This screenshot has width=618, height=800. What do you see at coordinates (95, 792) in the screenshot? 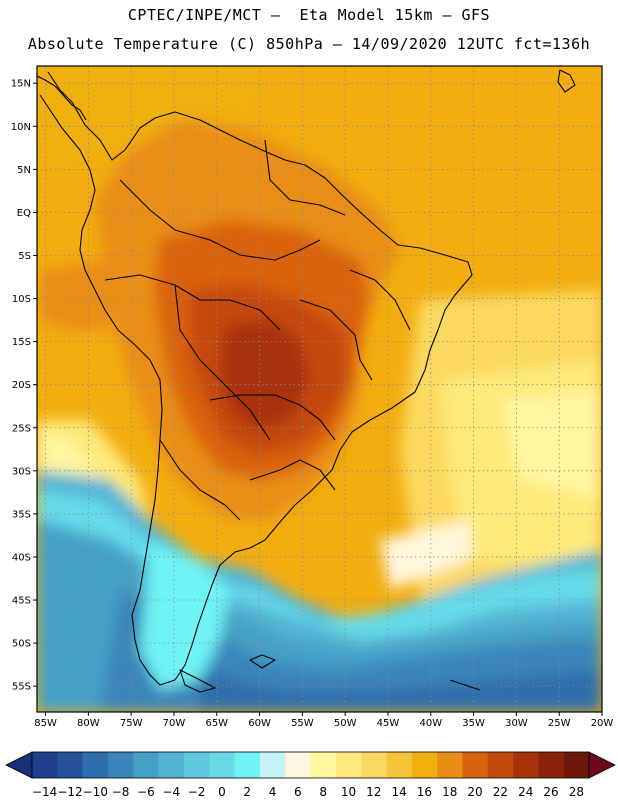
I see `colorbar-label: −10` at bounding box center [95, 792].